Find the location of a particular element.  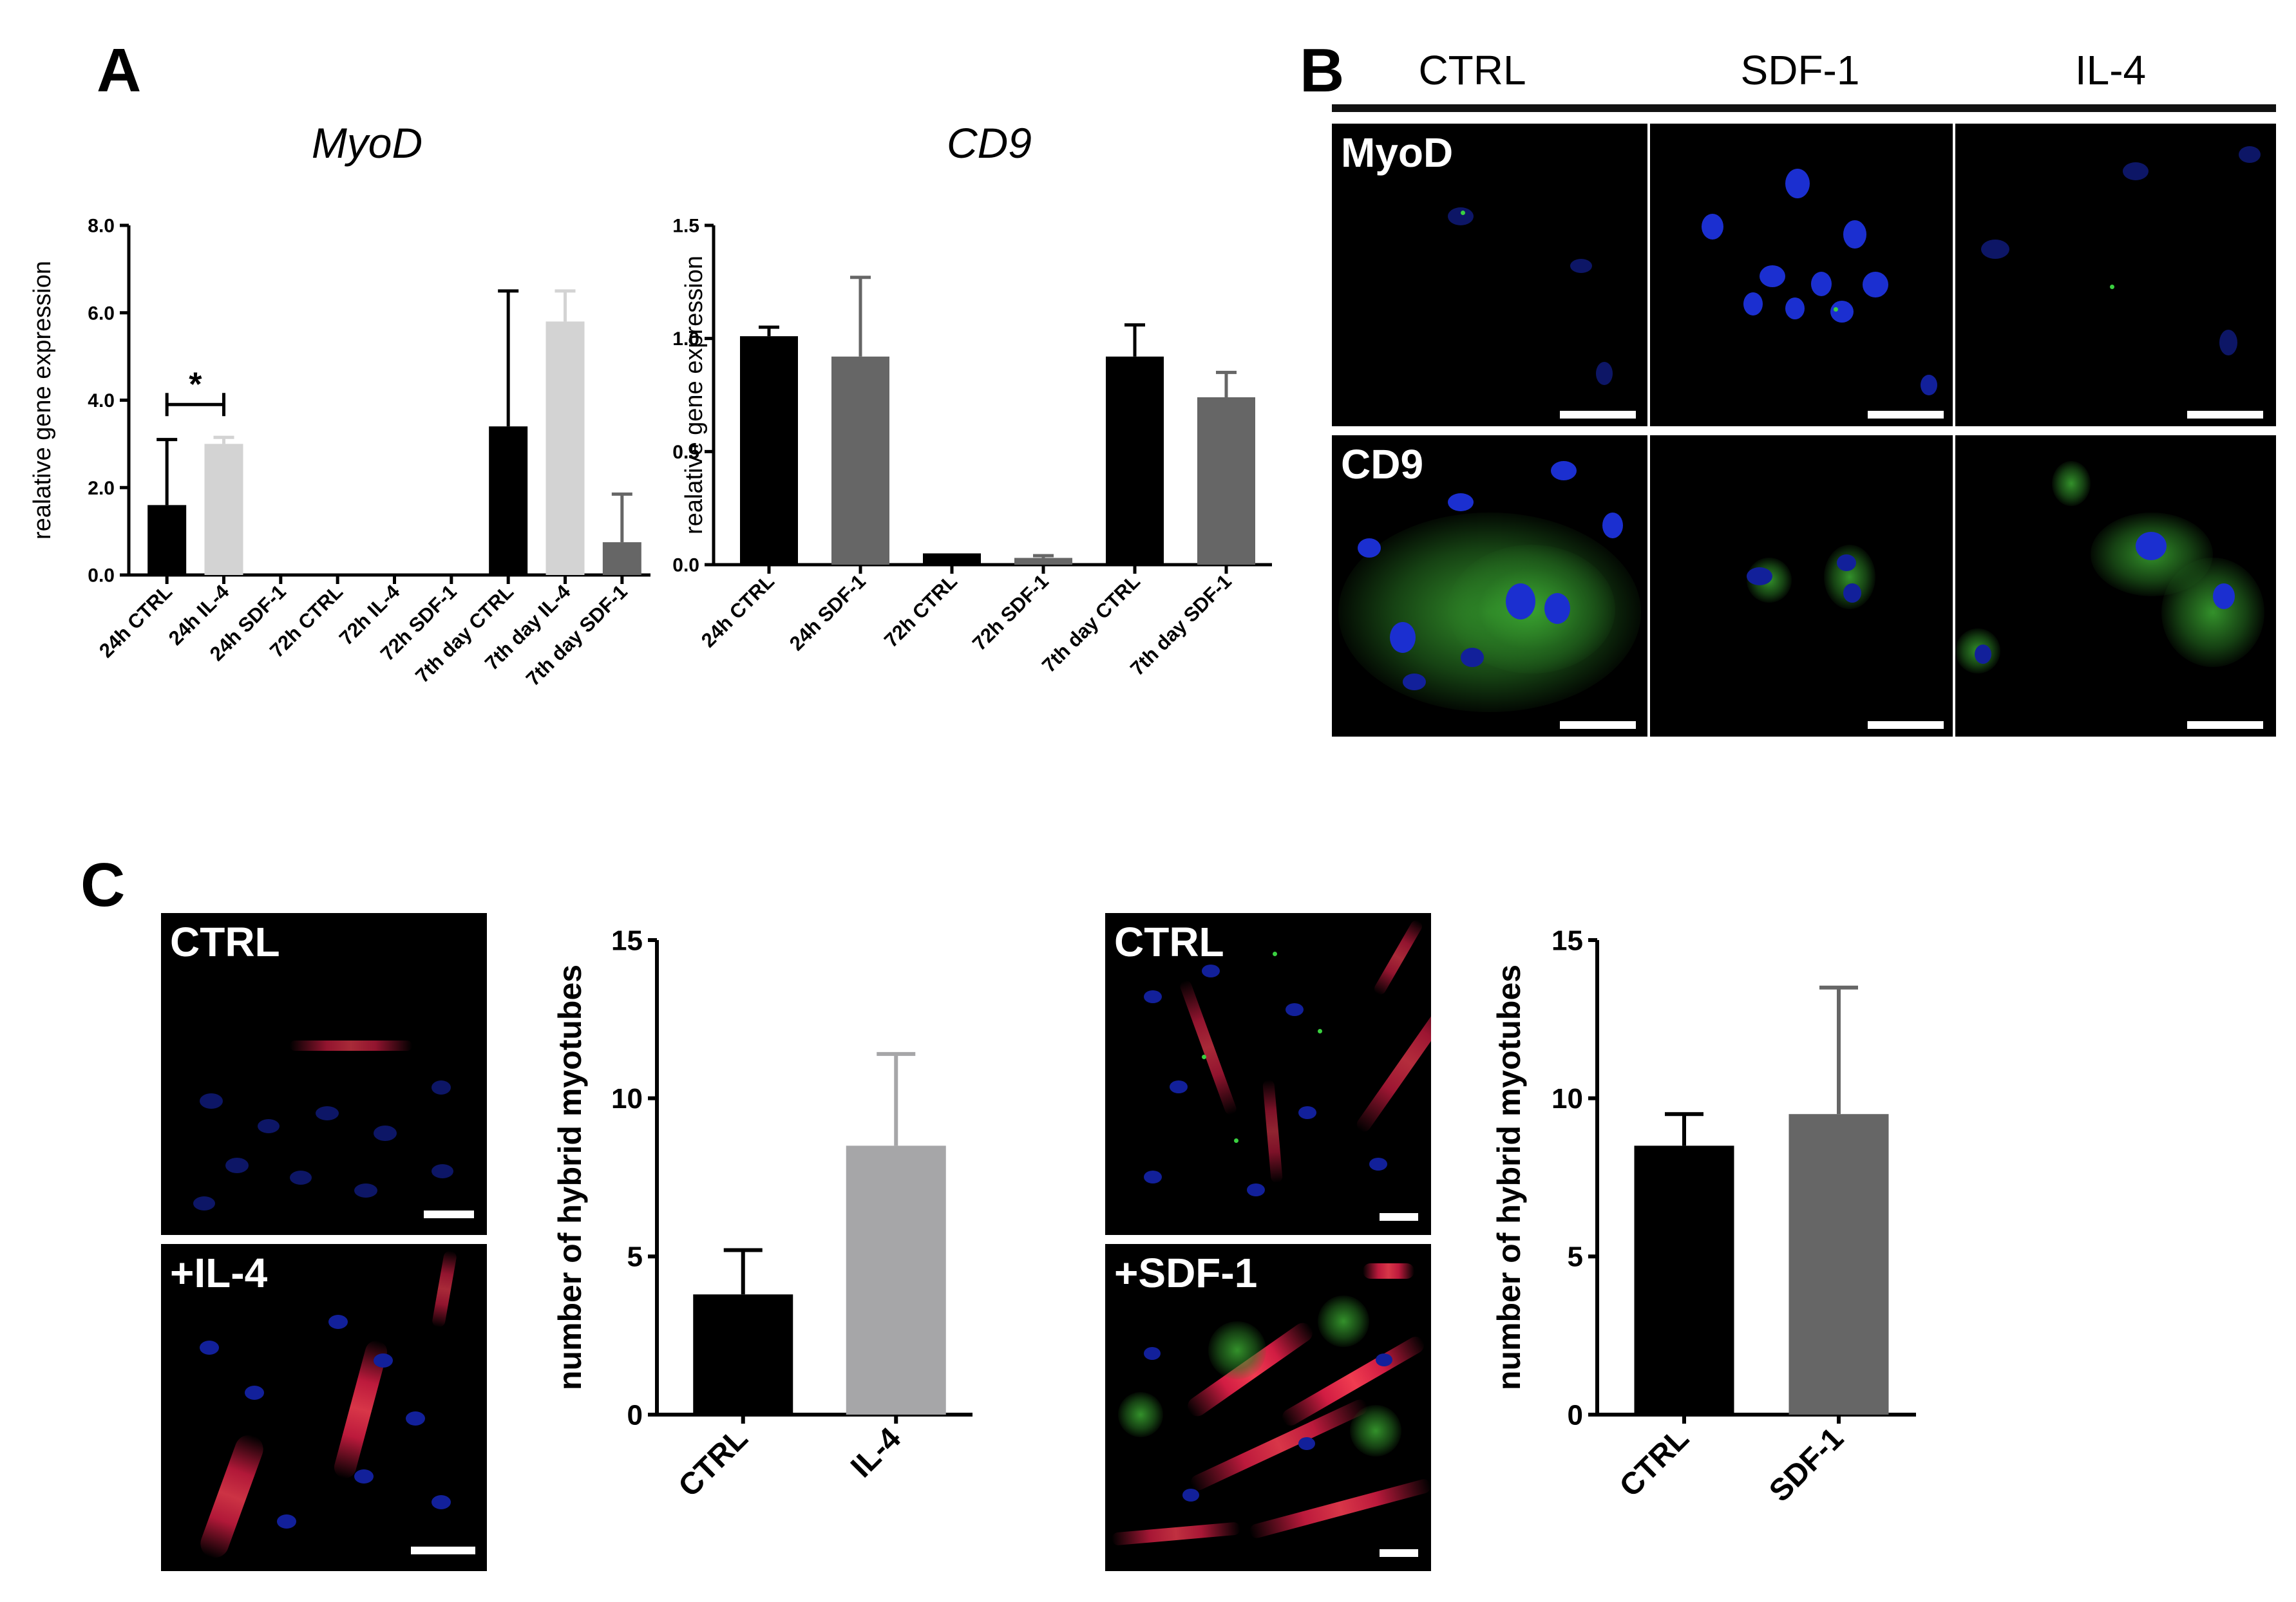

micrograph-c-ctrl-left: CTRL is located at coordinates (324, 1074).